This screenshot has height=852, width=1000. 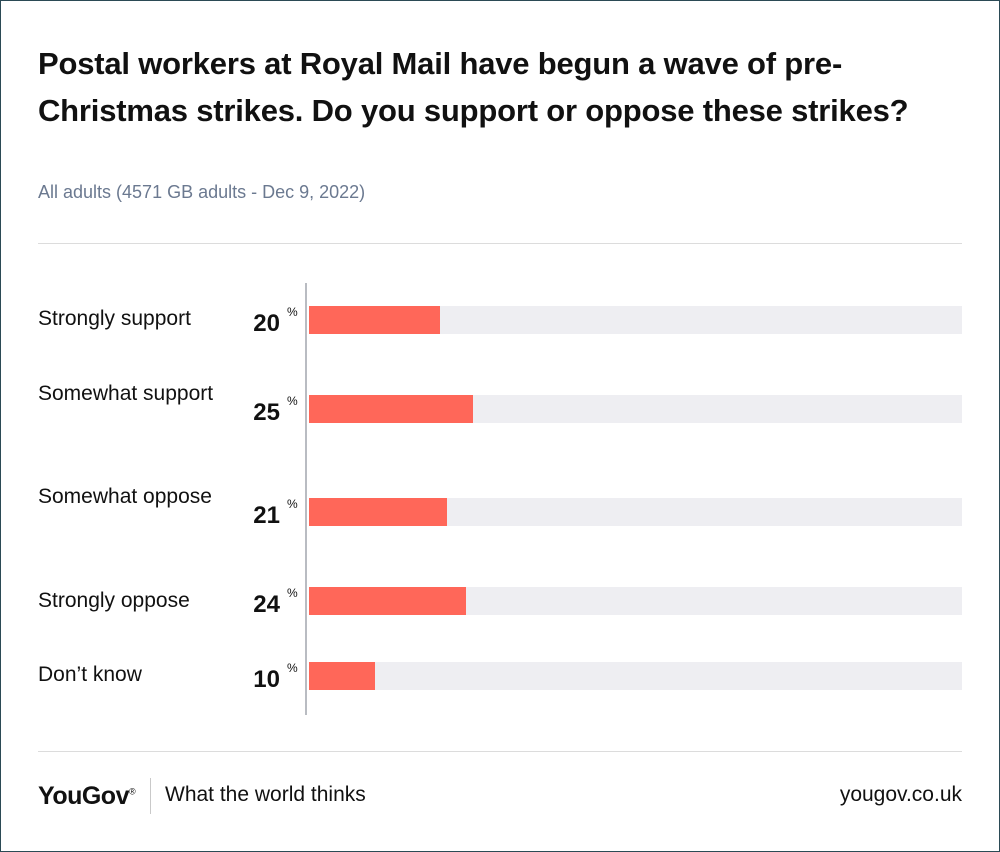 I want to click on value-label: 24, so click(x=266, y=604).